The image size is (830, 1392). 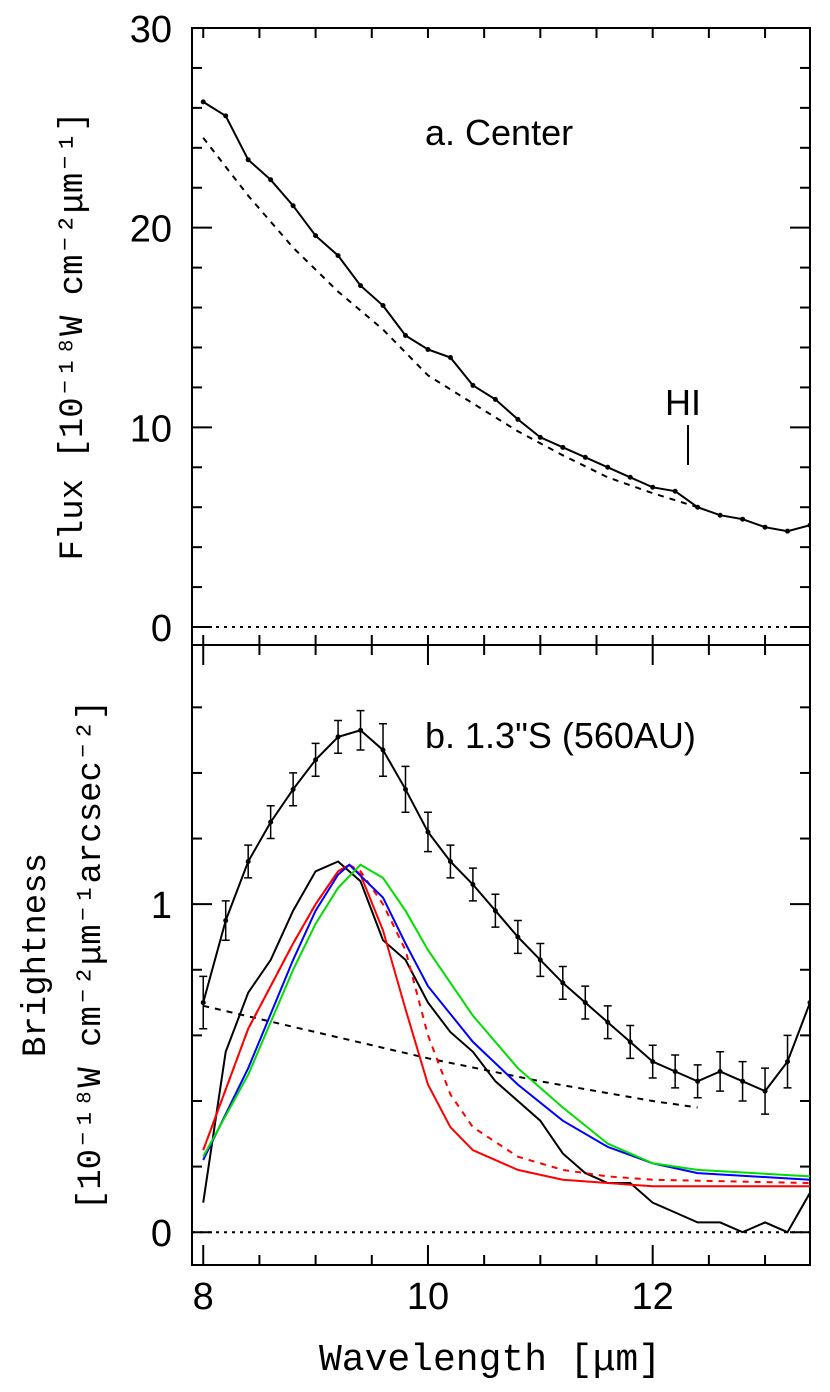 I want to click on y-tick-label: 30, so click(x=151, y=30).